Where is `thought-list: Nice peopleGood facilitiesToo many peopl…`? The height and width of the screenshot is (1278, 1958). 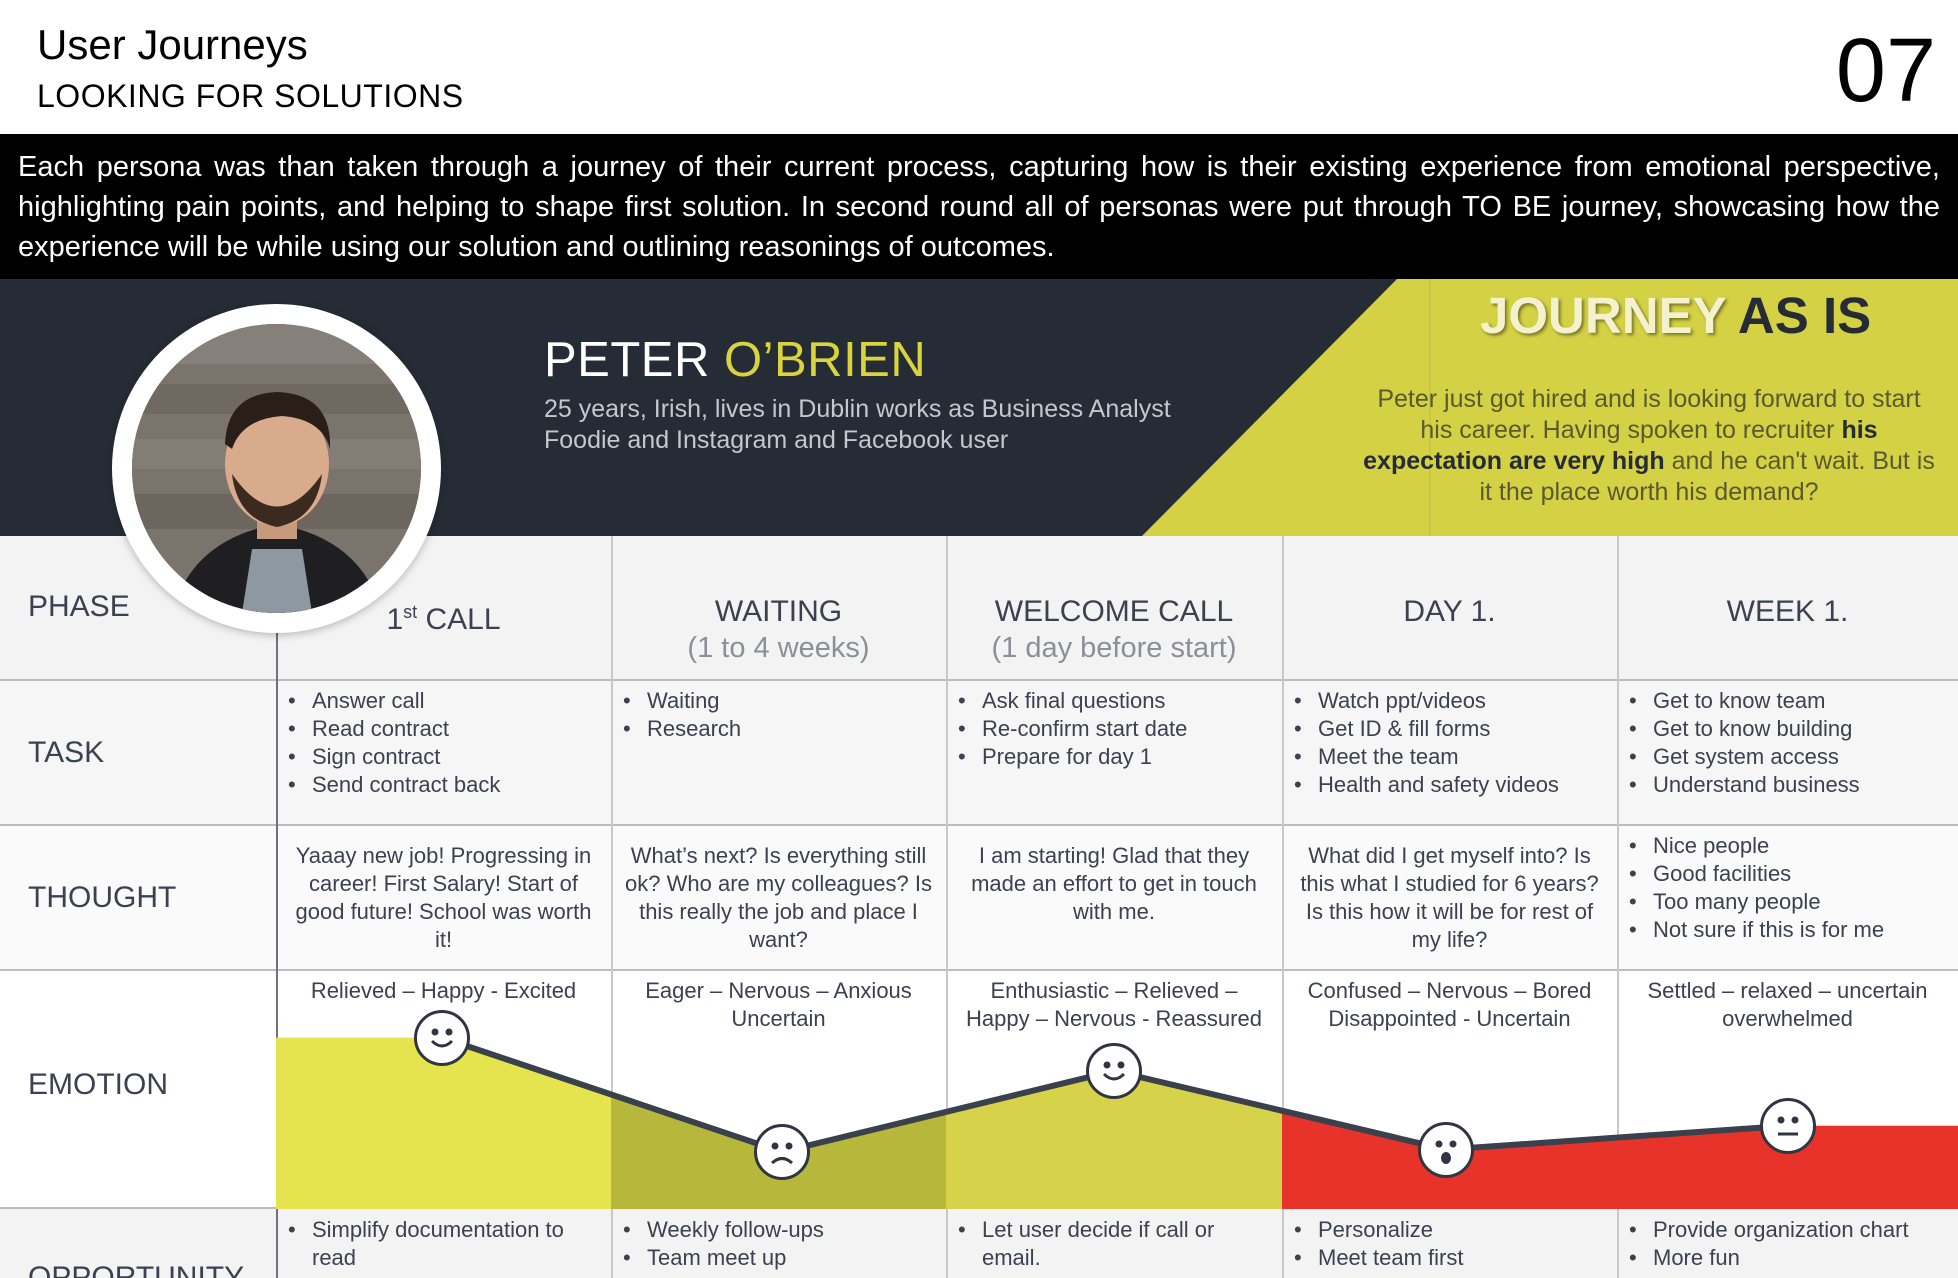
thought-list: Nice peopleGood facilitiesToo many peopl… is located at coordinates (1787, 888).